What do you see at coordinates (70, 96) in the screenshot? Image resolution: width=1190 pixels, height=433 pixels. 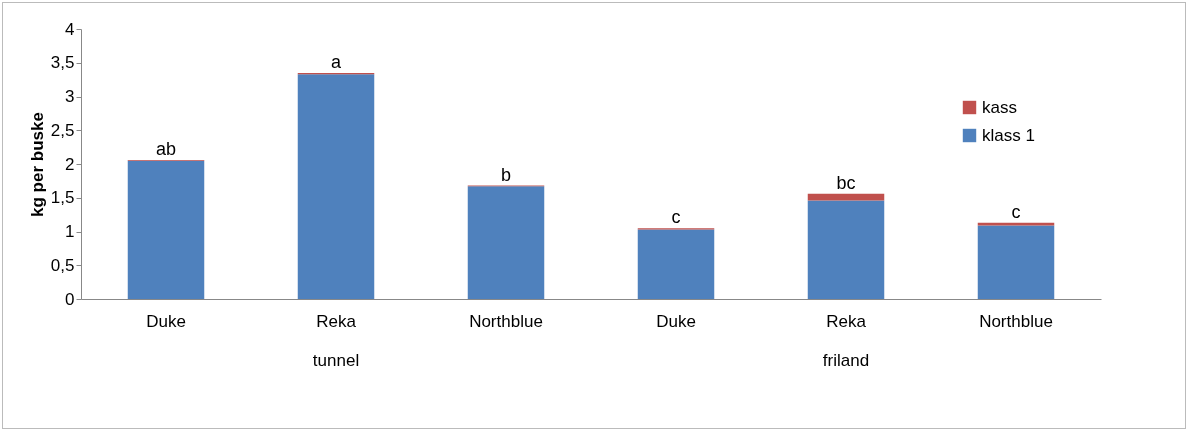 I see `y-tick-label: 3` at bounding box center [70, 96].